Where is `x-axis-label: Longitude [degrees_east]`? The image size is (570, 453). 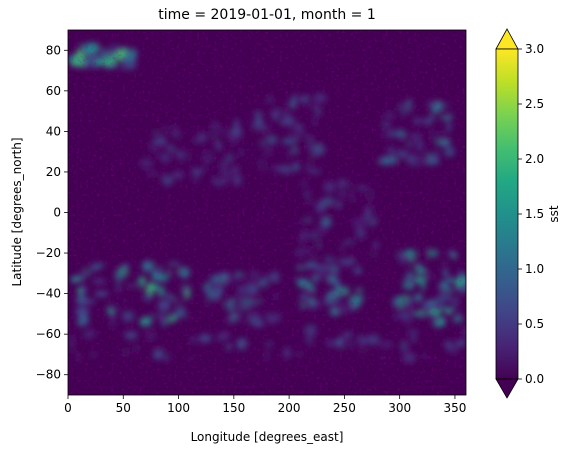 x-axis-label: Longitude [degrees_east] is located at coordinates (267, 437).